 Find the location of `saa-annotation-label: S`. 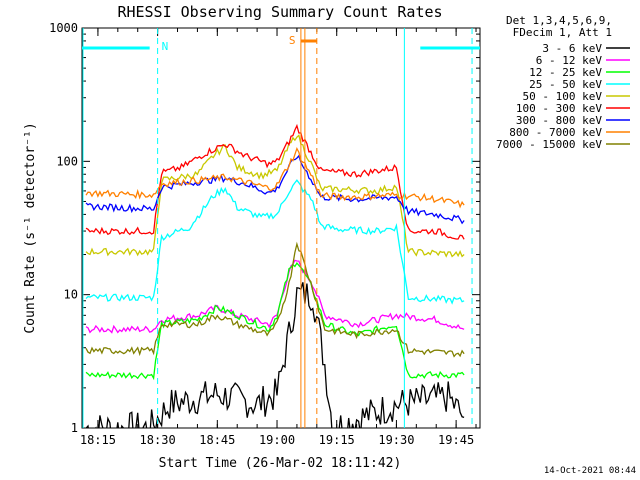

saa-annotation-label: S is located at coordinates (292, 40).